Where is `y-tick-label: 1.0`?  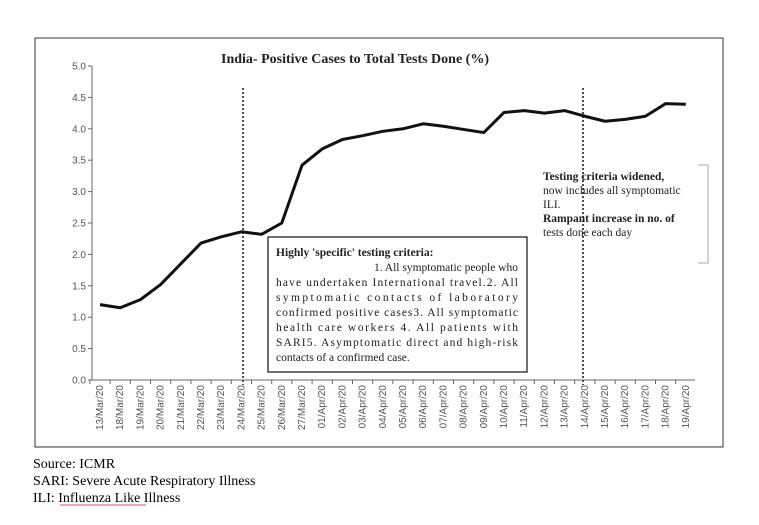
y-tick-label: 1.0 is located at coordinates (79, 318).